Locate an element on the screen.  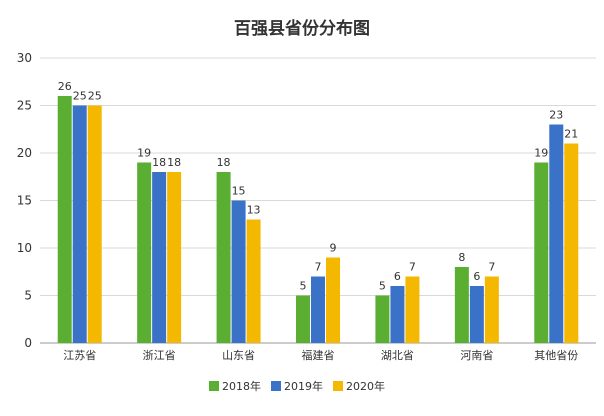
y-tick-label: 25 is located at coordinates (24, 106).